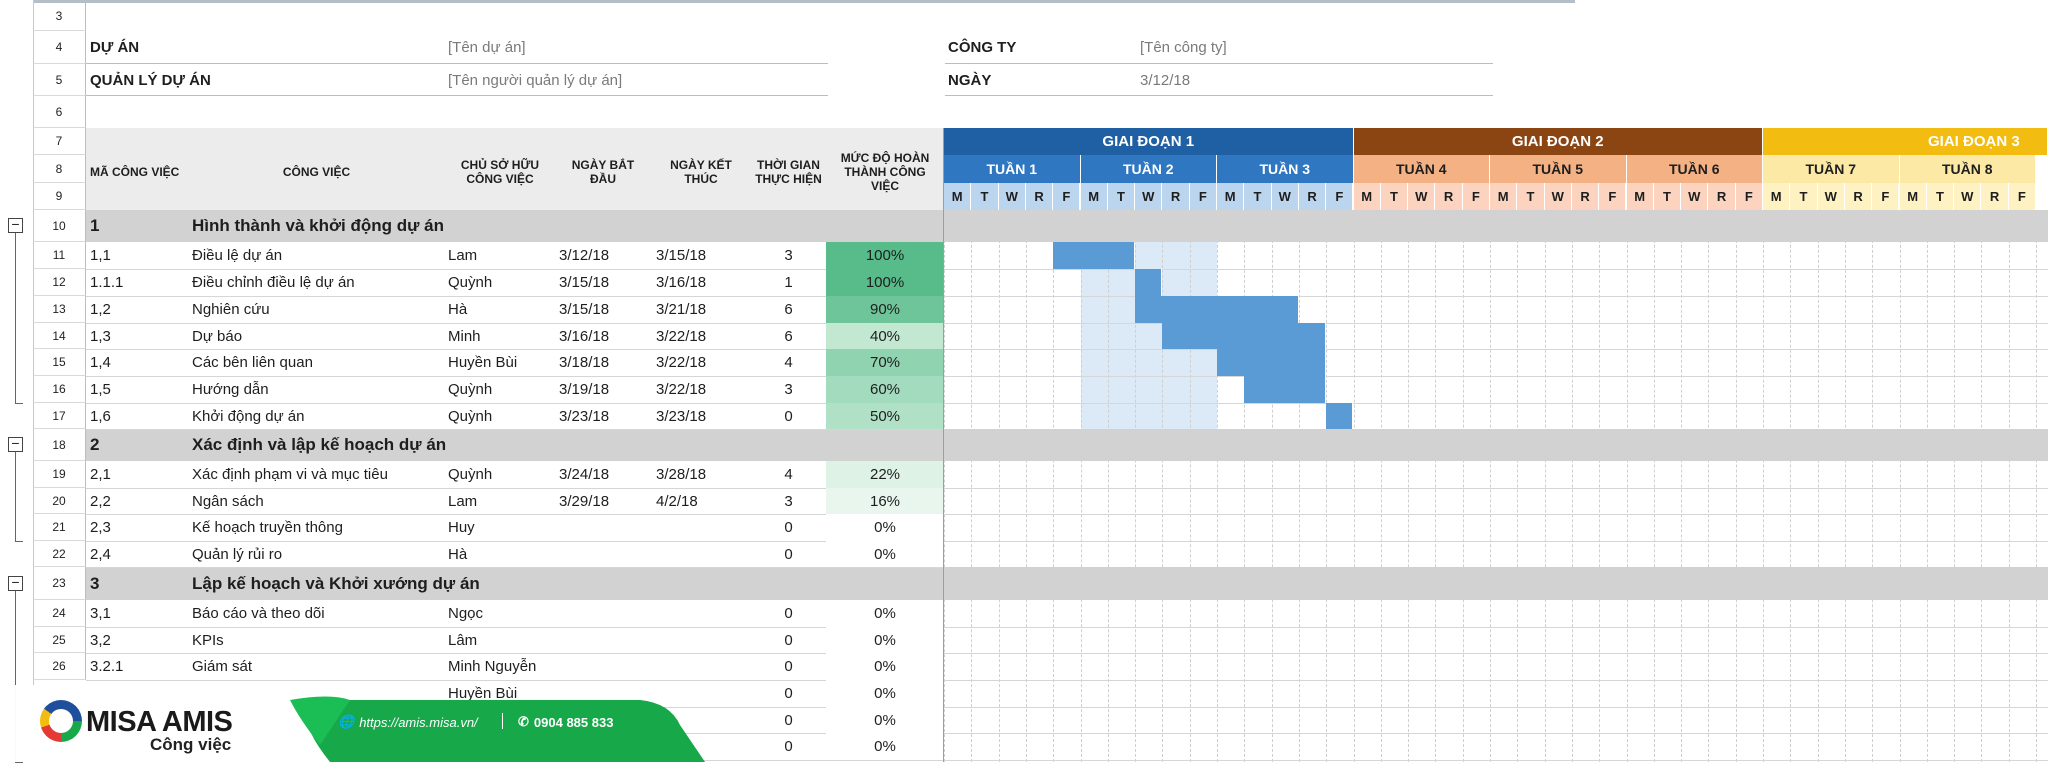 The width and height of the screenshot is (2048, 763). I want to click on cell-start: 3/18/18, so click(603, 362).